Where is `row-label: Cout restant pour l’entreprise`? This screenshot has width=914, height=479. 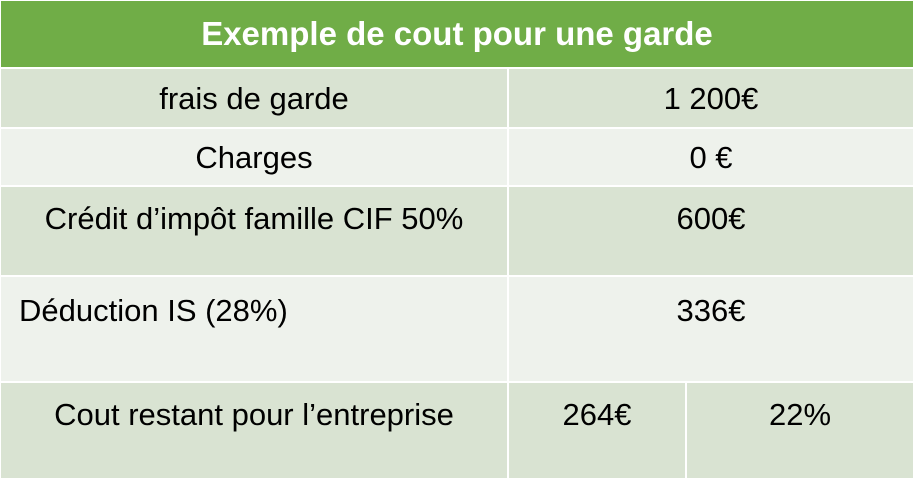
row-label: Cout restant pour l’entreprise is located at coordinates (254, 414).